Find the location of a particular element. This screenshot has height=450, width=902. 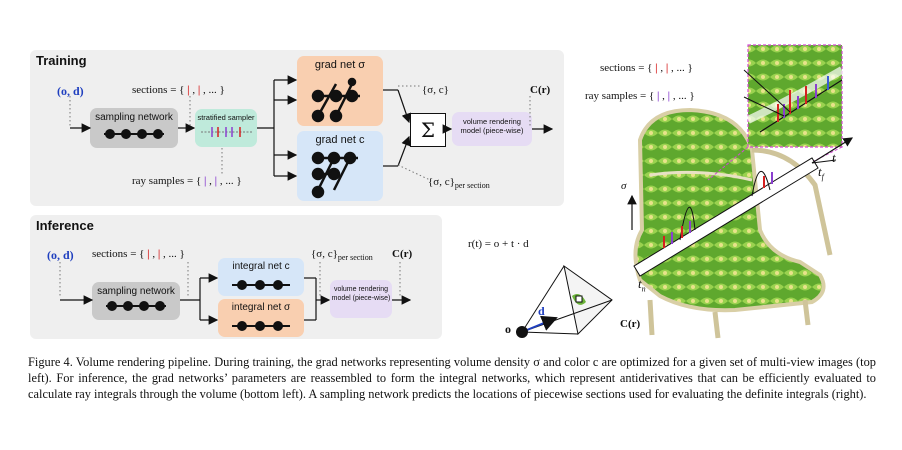

training-arrows is located at coordinates (312, 128).